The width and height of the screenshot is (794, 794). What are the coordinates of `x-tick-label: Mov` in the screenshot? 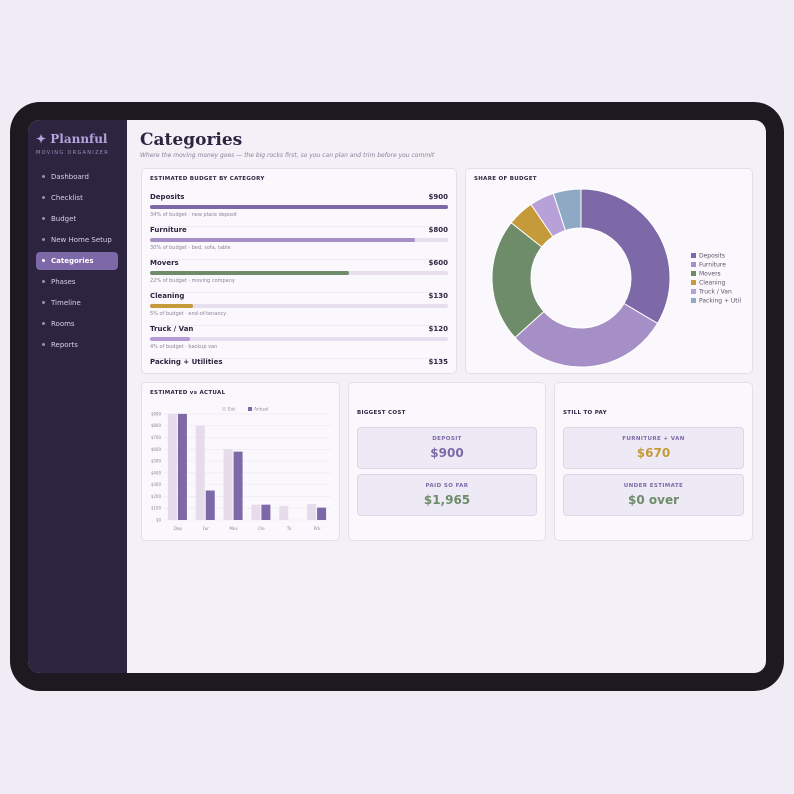 It's located at (233, 528).